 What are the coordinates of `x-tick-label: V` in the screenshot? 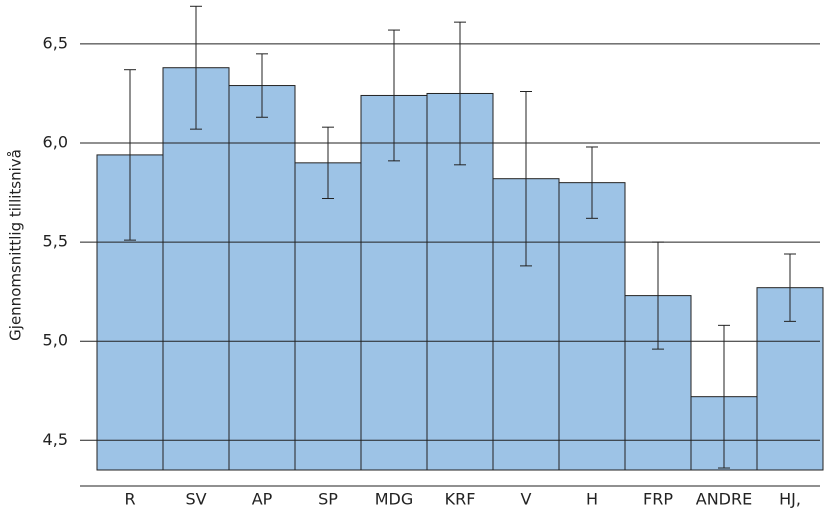 It's located at (526, 499).